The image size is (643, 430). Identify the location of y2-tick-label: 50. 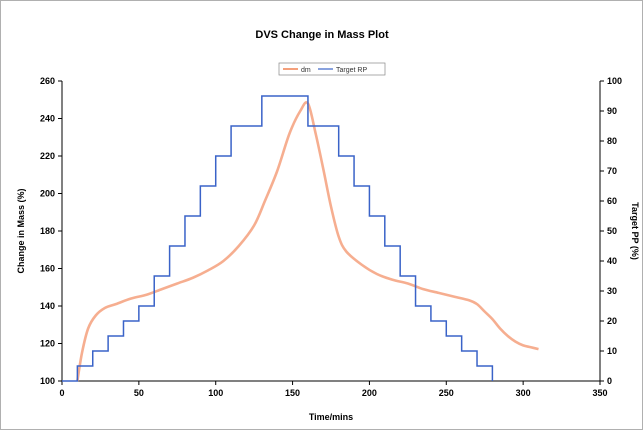
(612, 231).